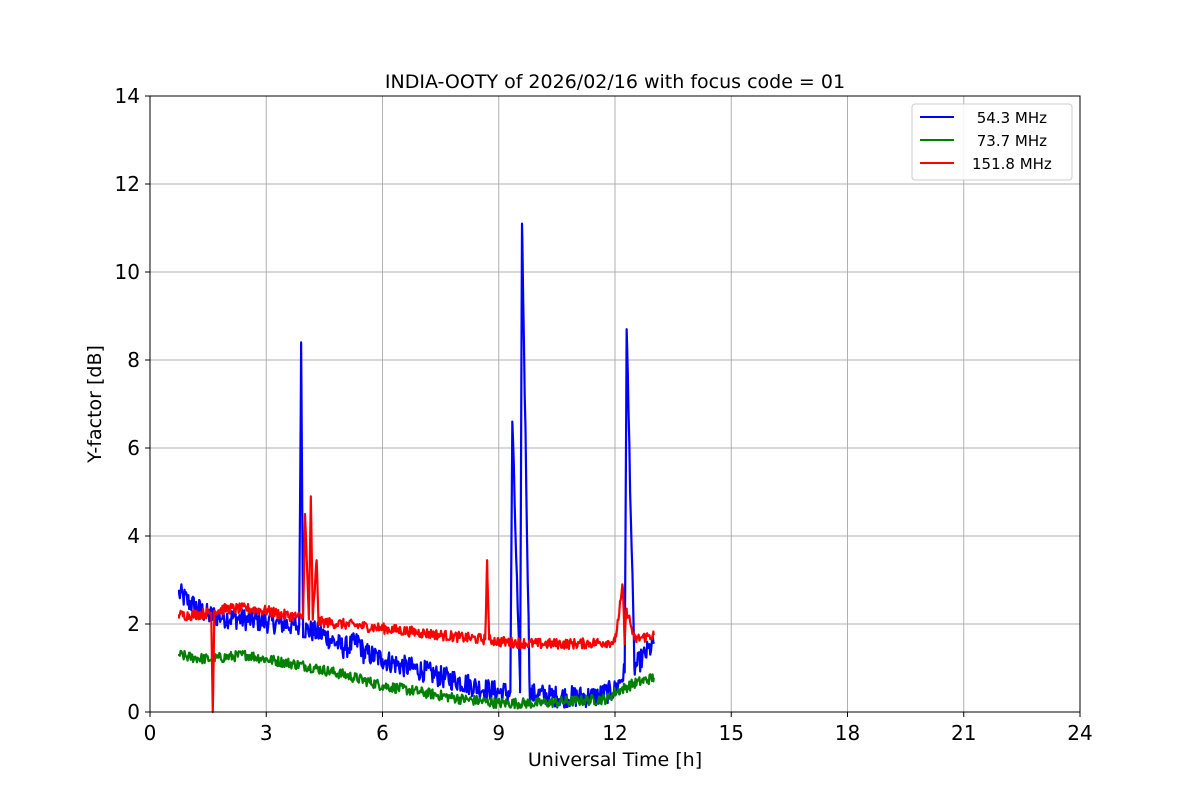  Describe the element at coordinates (127, 184) in the screenshot. I see `y-tick-label: 12` at that location.